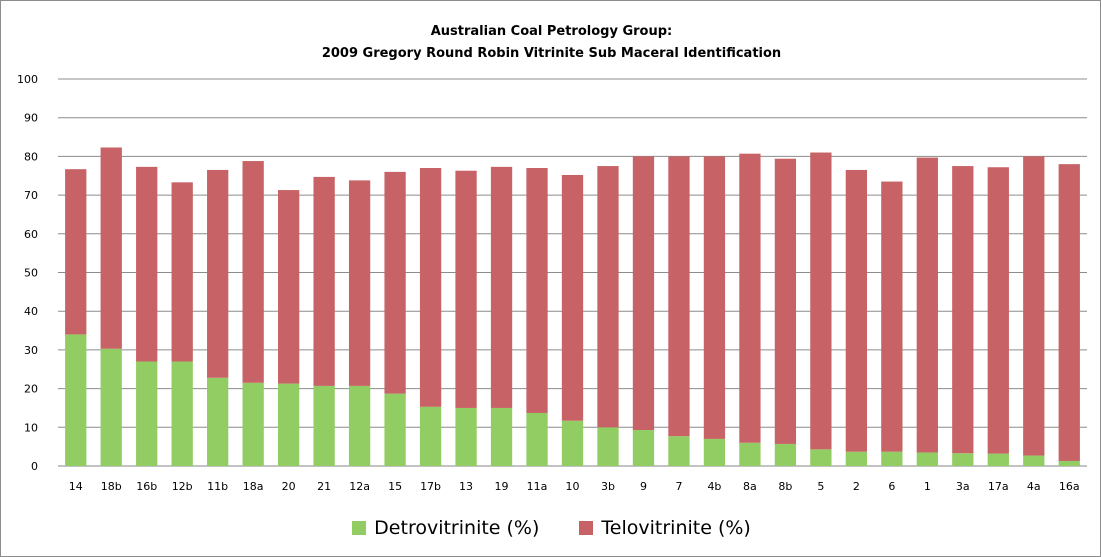  What do you see at coordinates (31, 311) in the screenshot?
I see `y-tick-label: 40` at bounding box center [31, 311].